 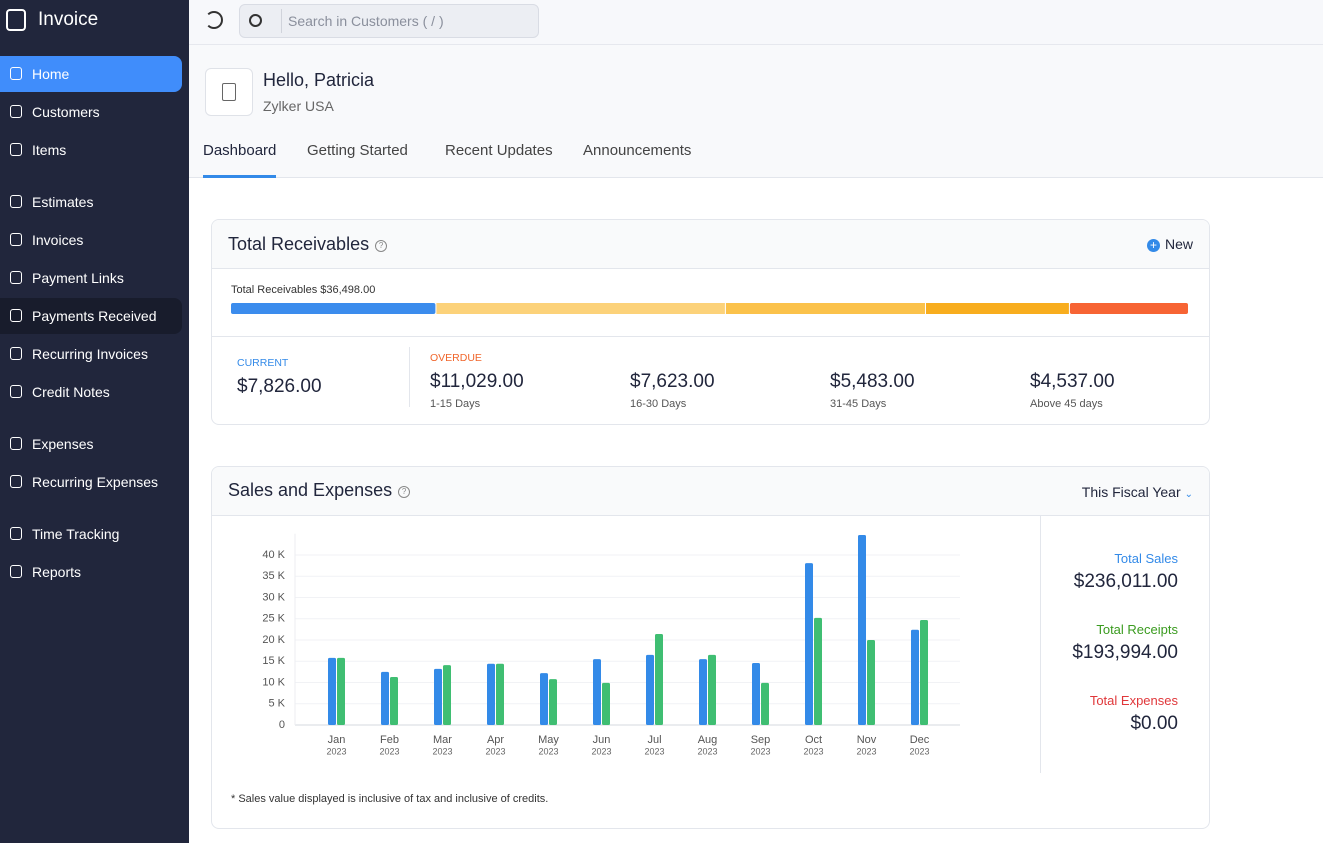 I want to click on nav-item: Time Tracking, so click(x=91, y=534).